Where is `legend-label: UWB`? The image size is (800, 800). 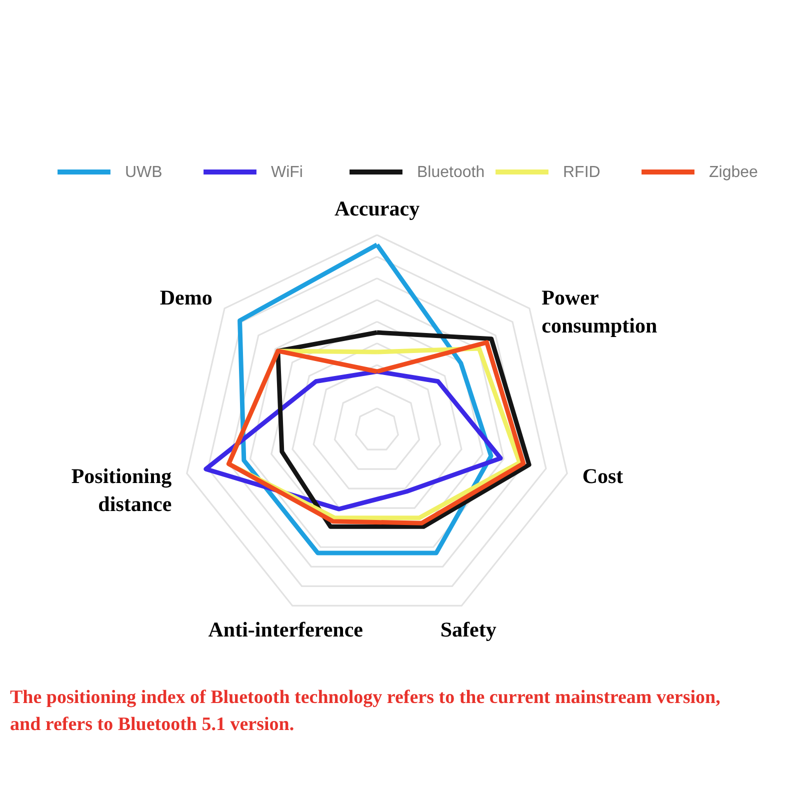
legend-label: UWB is located at coordinates (143, 172).